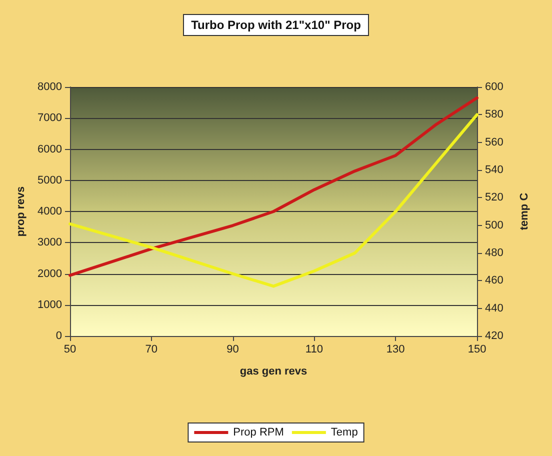  What do you see at coordinates (494, 170) in the screenshot?
I see `y2-tick-label: 540` at bounding box center [494, 170].